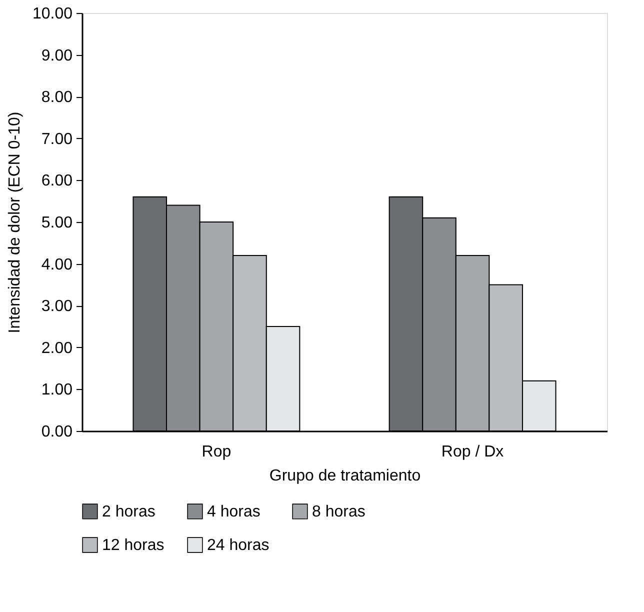 Image resolution: width=644 pixels, height=612 pixels. Describe the element at coordinates (233, 511) in the screenshot. I see `legend-label: 4 horas` at that location.